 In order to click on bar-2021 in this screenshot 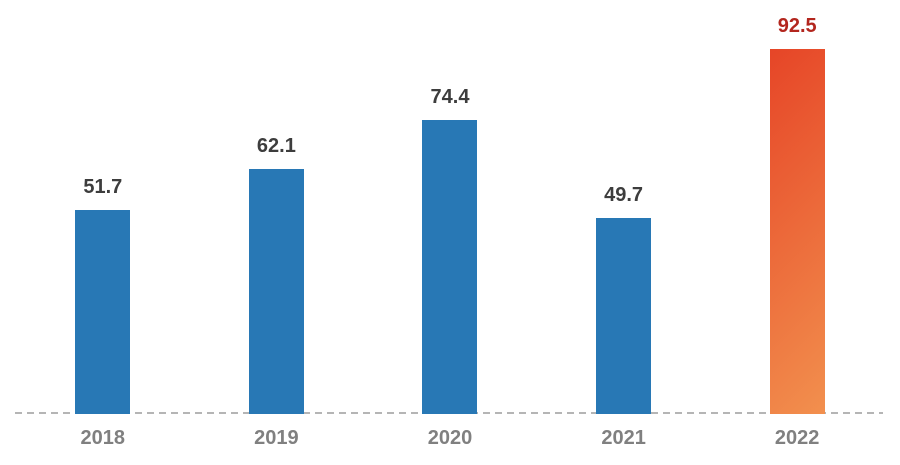, I will do `click(624, 316)`.